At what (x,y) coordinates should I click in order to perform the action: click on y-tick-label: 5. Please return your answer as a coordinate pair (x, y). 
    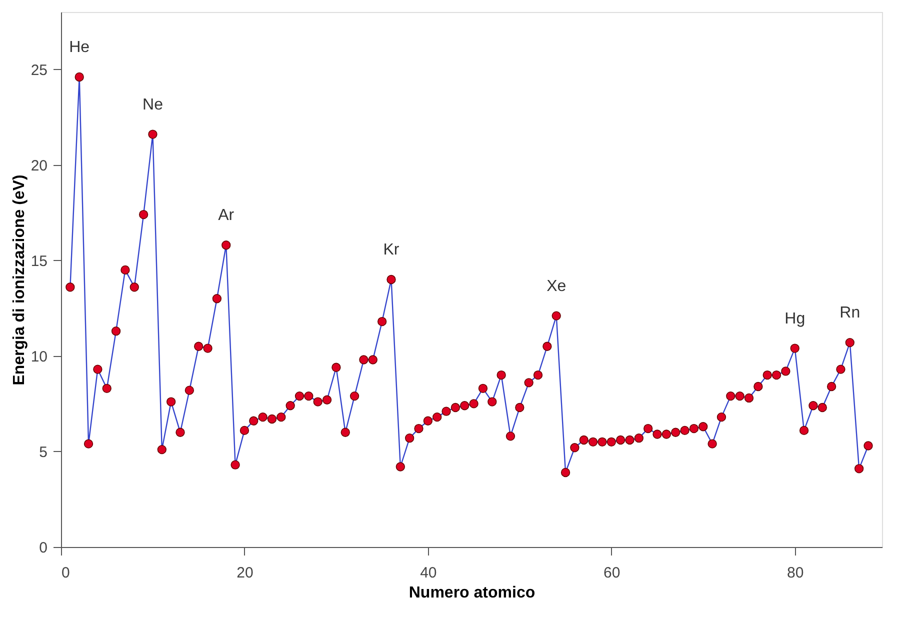
    Looking at the image, I should click on (43, 452).